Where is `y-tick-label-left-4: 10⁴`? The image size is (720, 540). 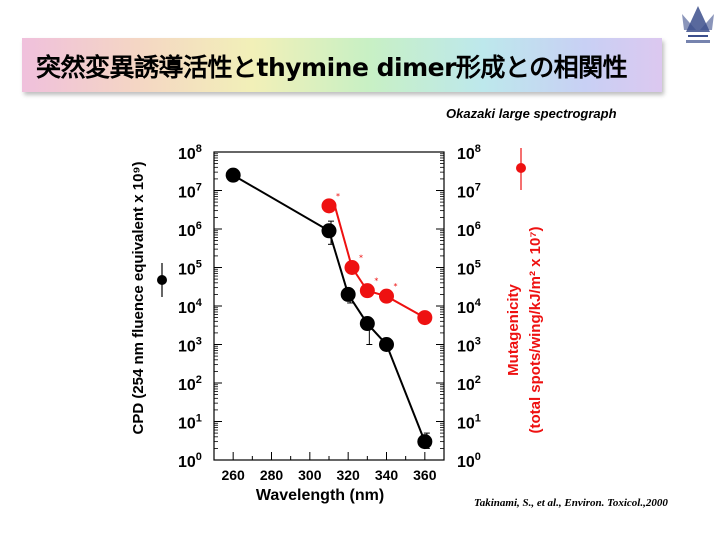
y-tick-label-left-4: 10⁴ is located at coordinates (190, 307).